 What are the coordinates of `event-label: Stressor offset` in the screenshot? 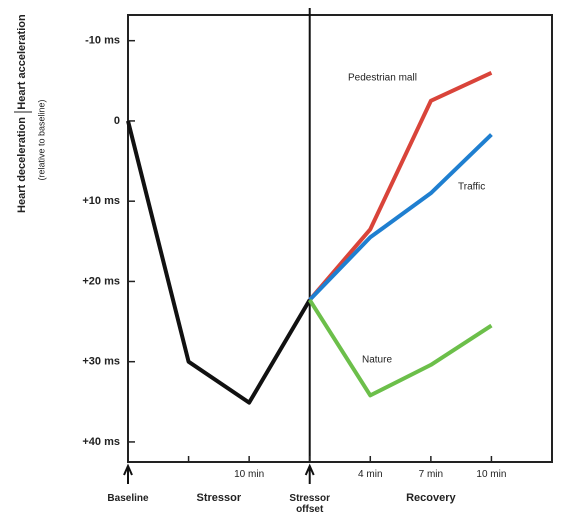 It's located at (309, 504).